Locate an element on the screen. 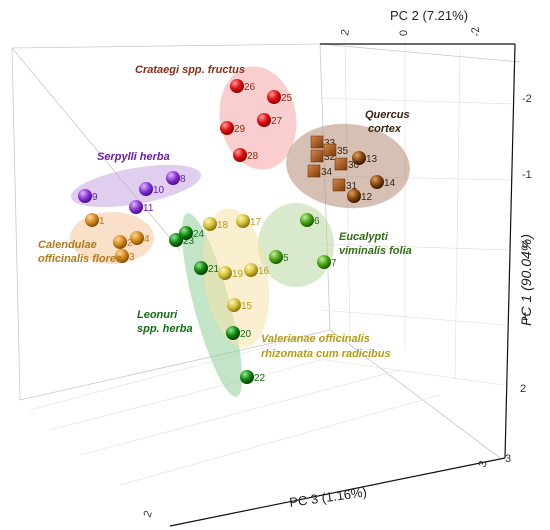 This screenshot has height=530, width=550. data-point-label-17: 17 is located at coordinates (256, 222).